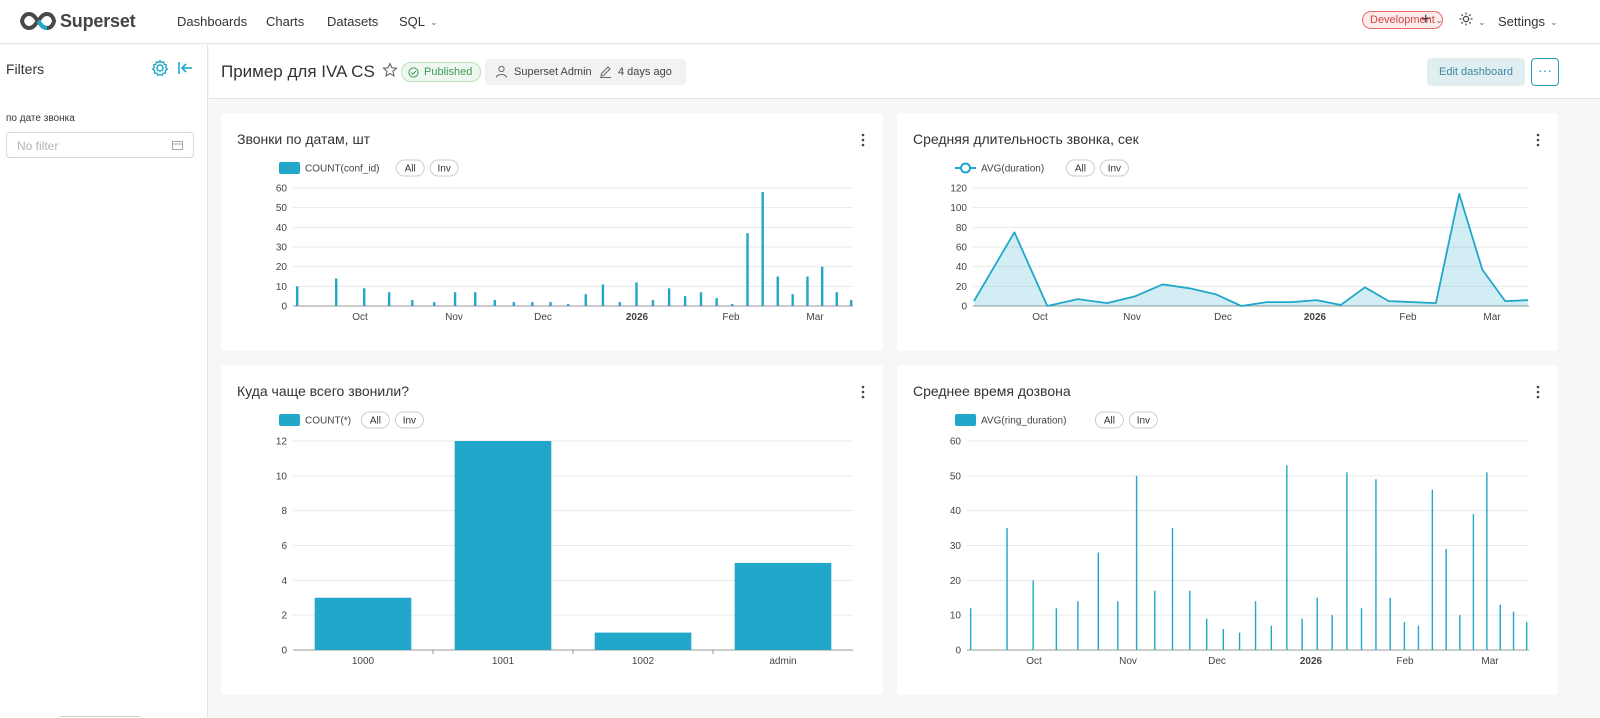 The height and width of the screenshot is (718, 1600). I want to click on series-line, so click(1251, 250).